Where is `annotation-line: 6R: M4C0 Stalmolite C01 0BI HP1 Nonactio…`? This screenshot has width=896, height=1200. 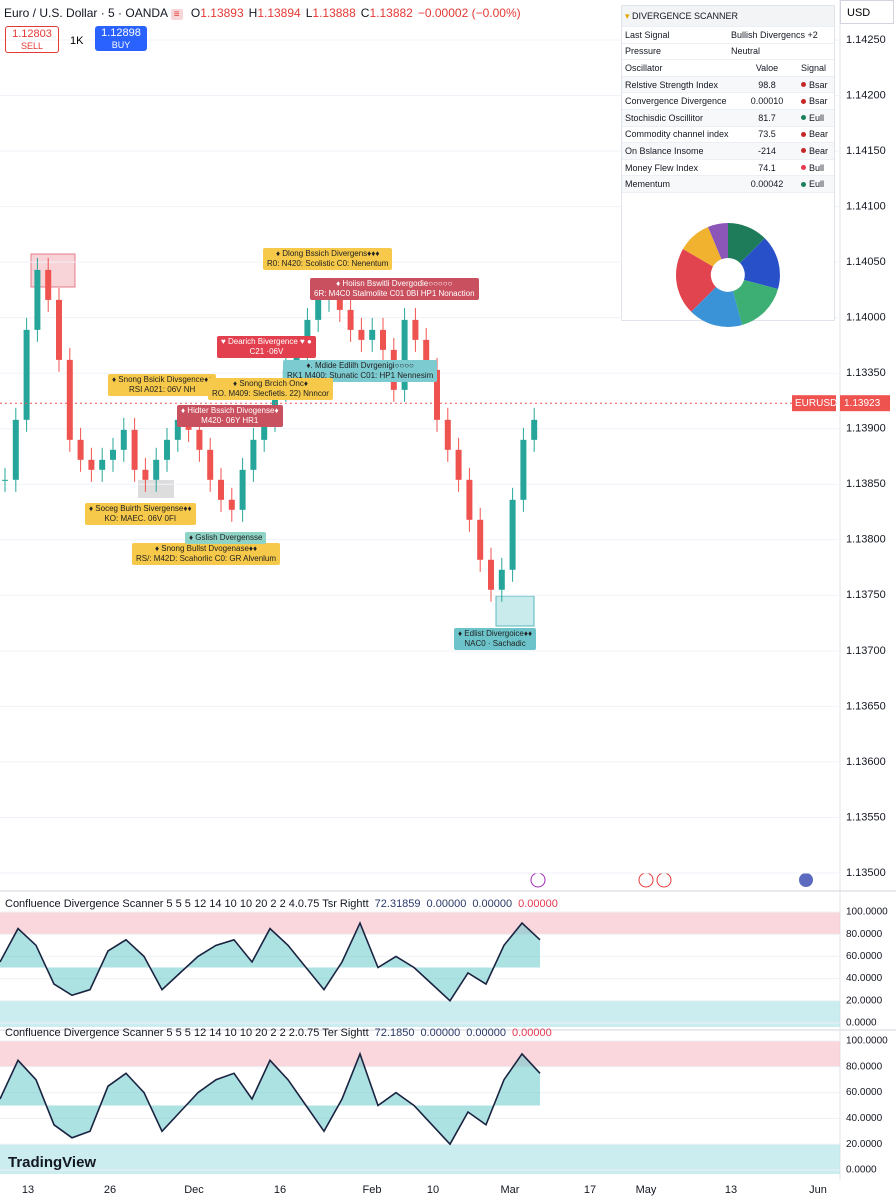
annotation-line: 6R: M4C0 Stalmolite C01 0BI HP1 Nonactio… is located at coordinates (394, 293).